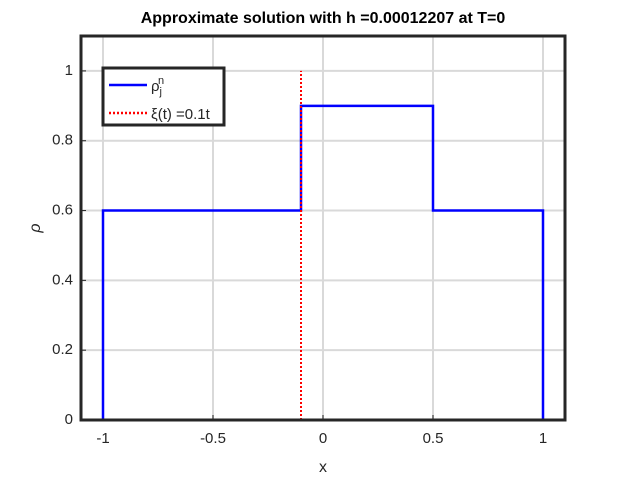  I want to click on legend-label: ξ(t) =0.1t, so click(181, 114).